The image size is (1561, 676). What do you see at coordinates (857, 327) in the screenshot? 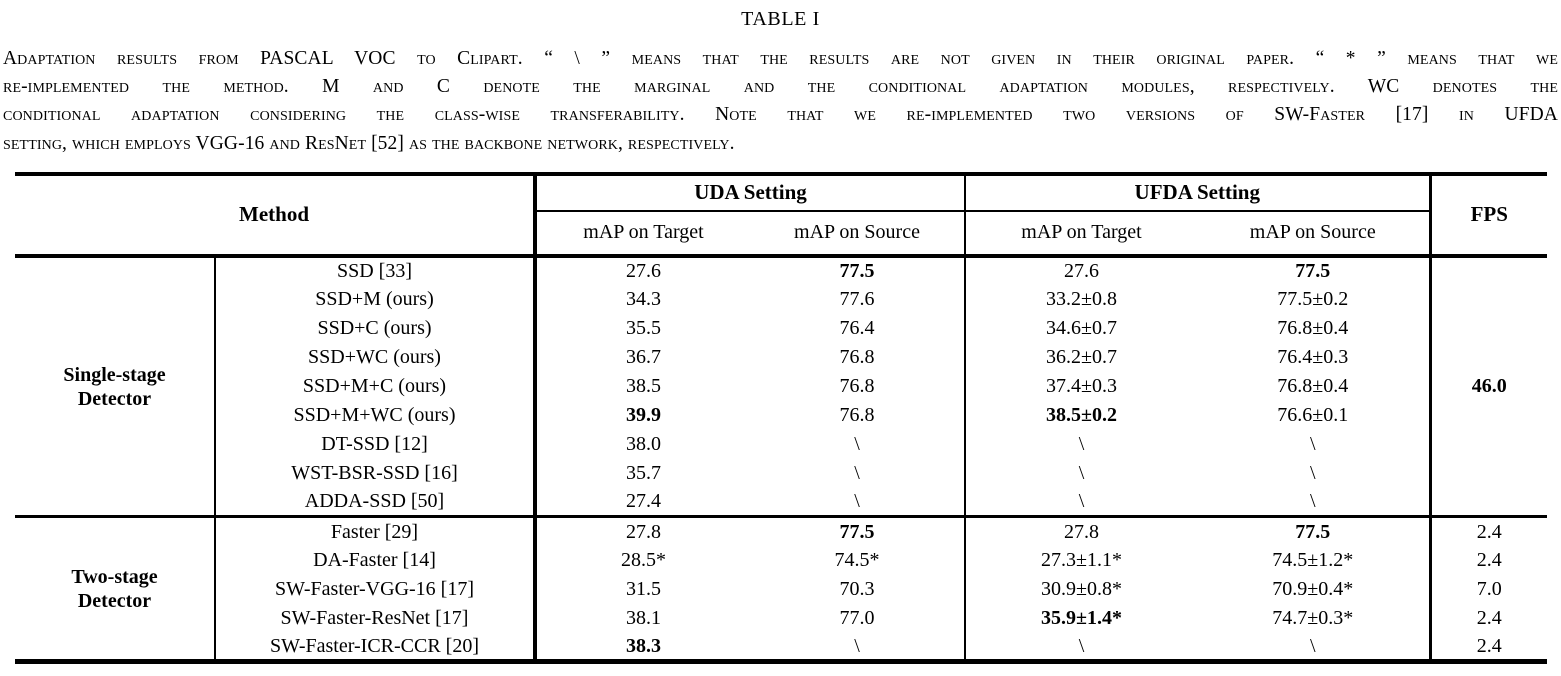
I see `uda-source-cell: 76.4` at bounding box center [857, 327].